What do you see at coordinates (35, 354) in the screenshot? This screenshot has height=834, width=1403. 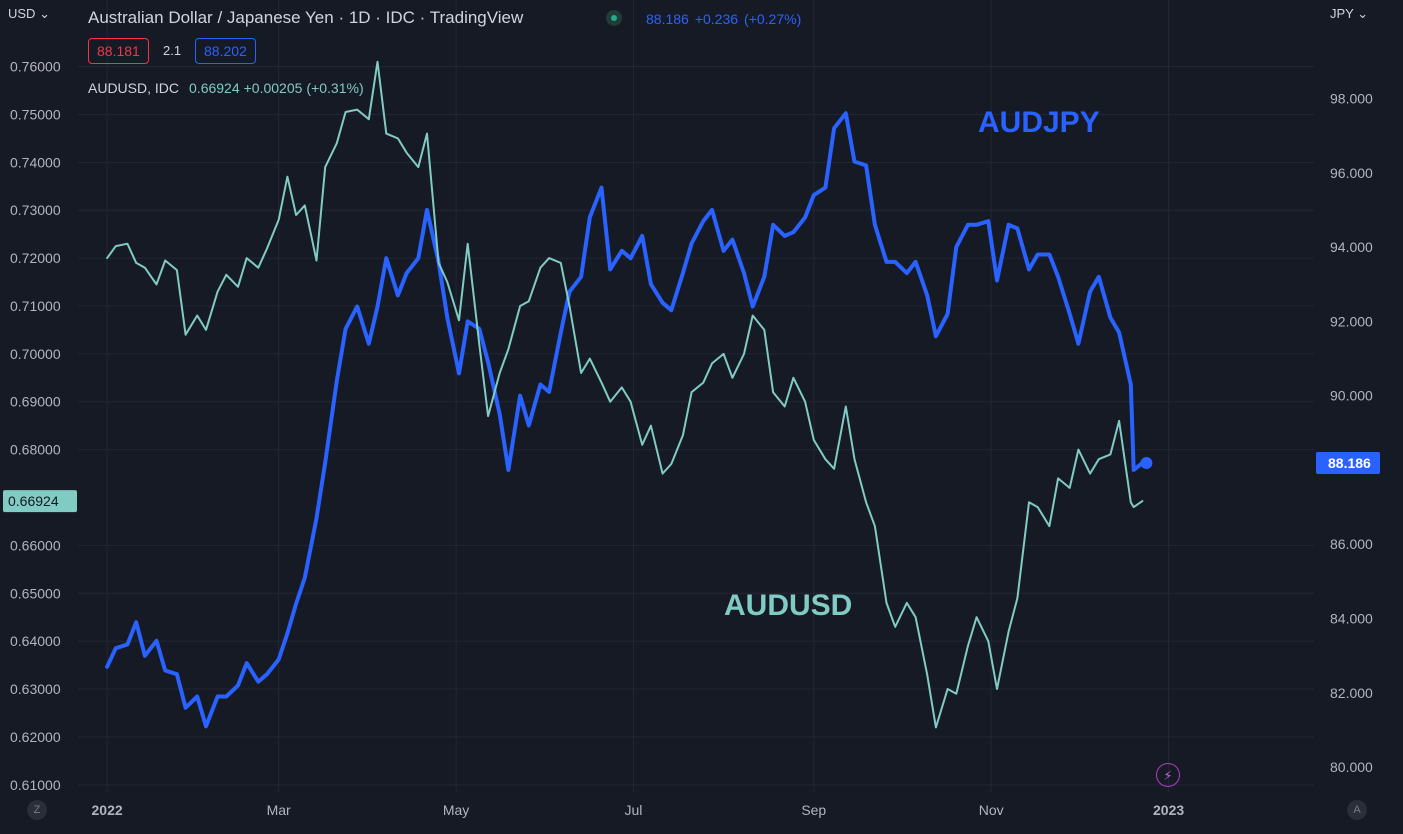 I see `left-axis-tick-label: 0.70000` at bounding box center [35, 354].